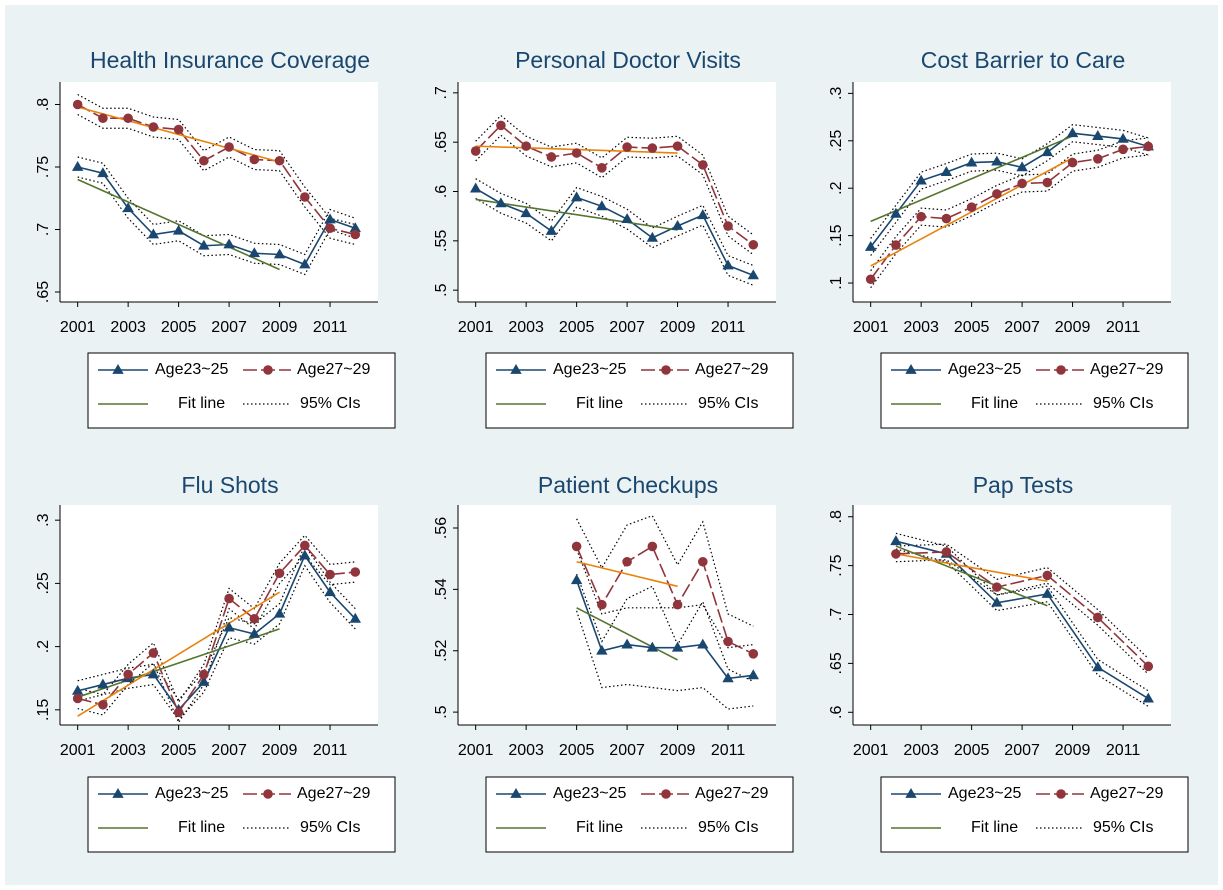 The image size is (1223, 890). I want to click on y-tick-label: .15, so click(836, 235).